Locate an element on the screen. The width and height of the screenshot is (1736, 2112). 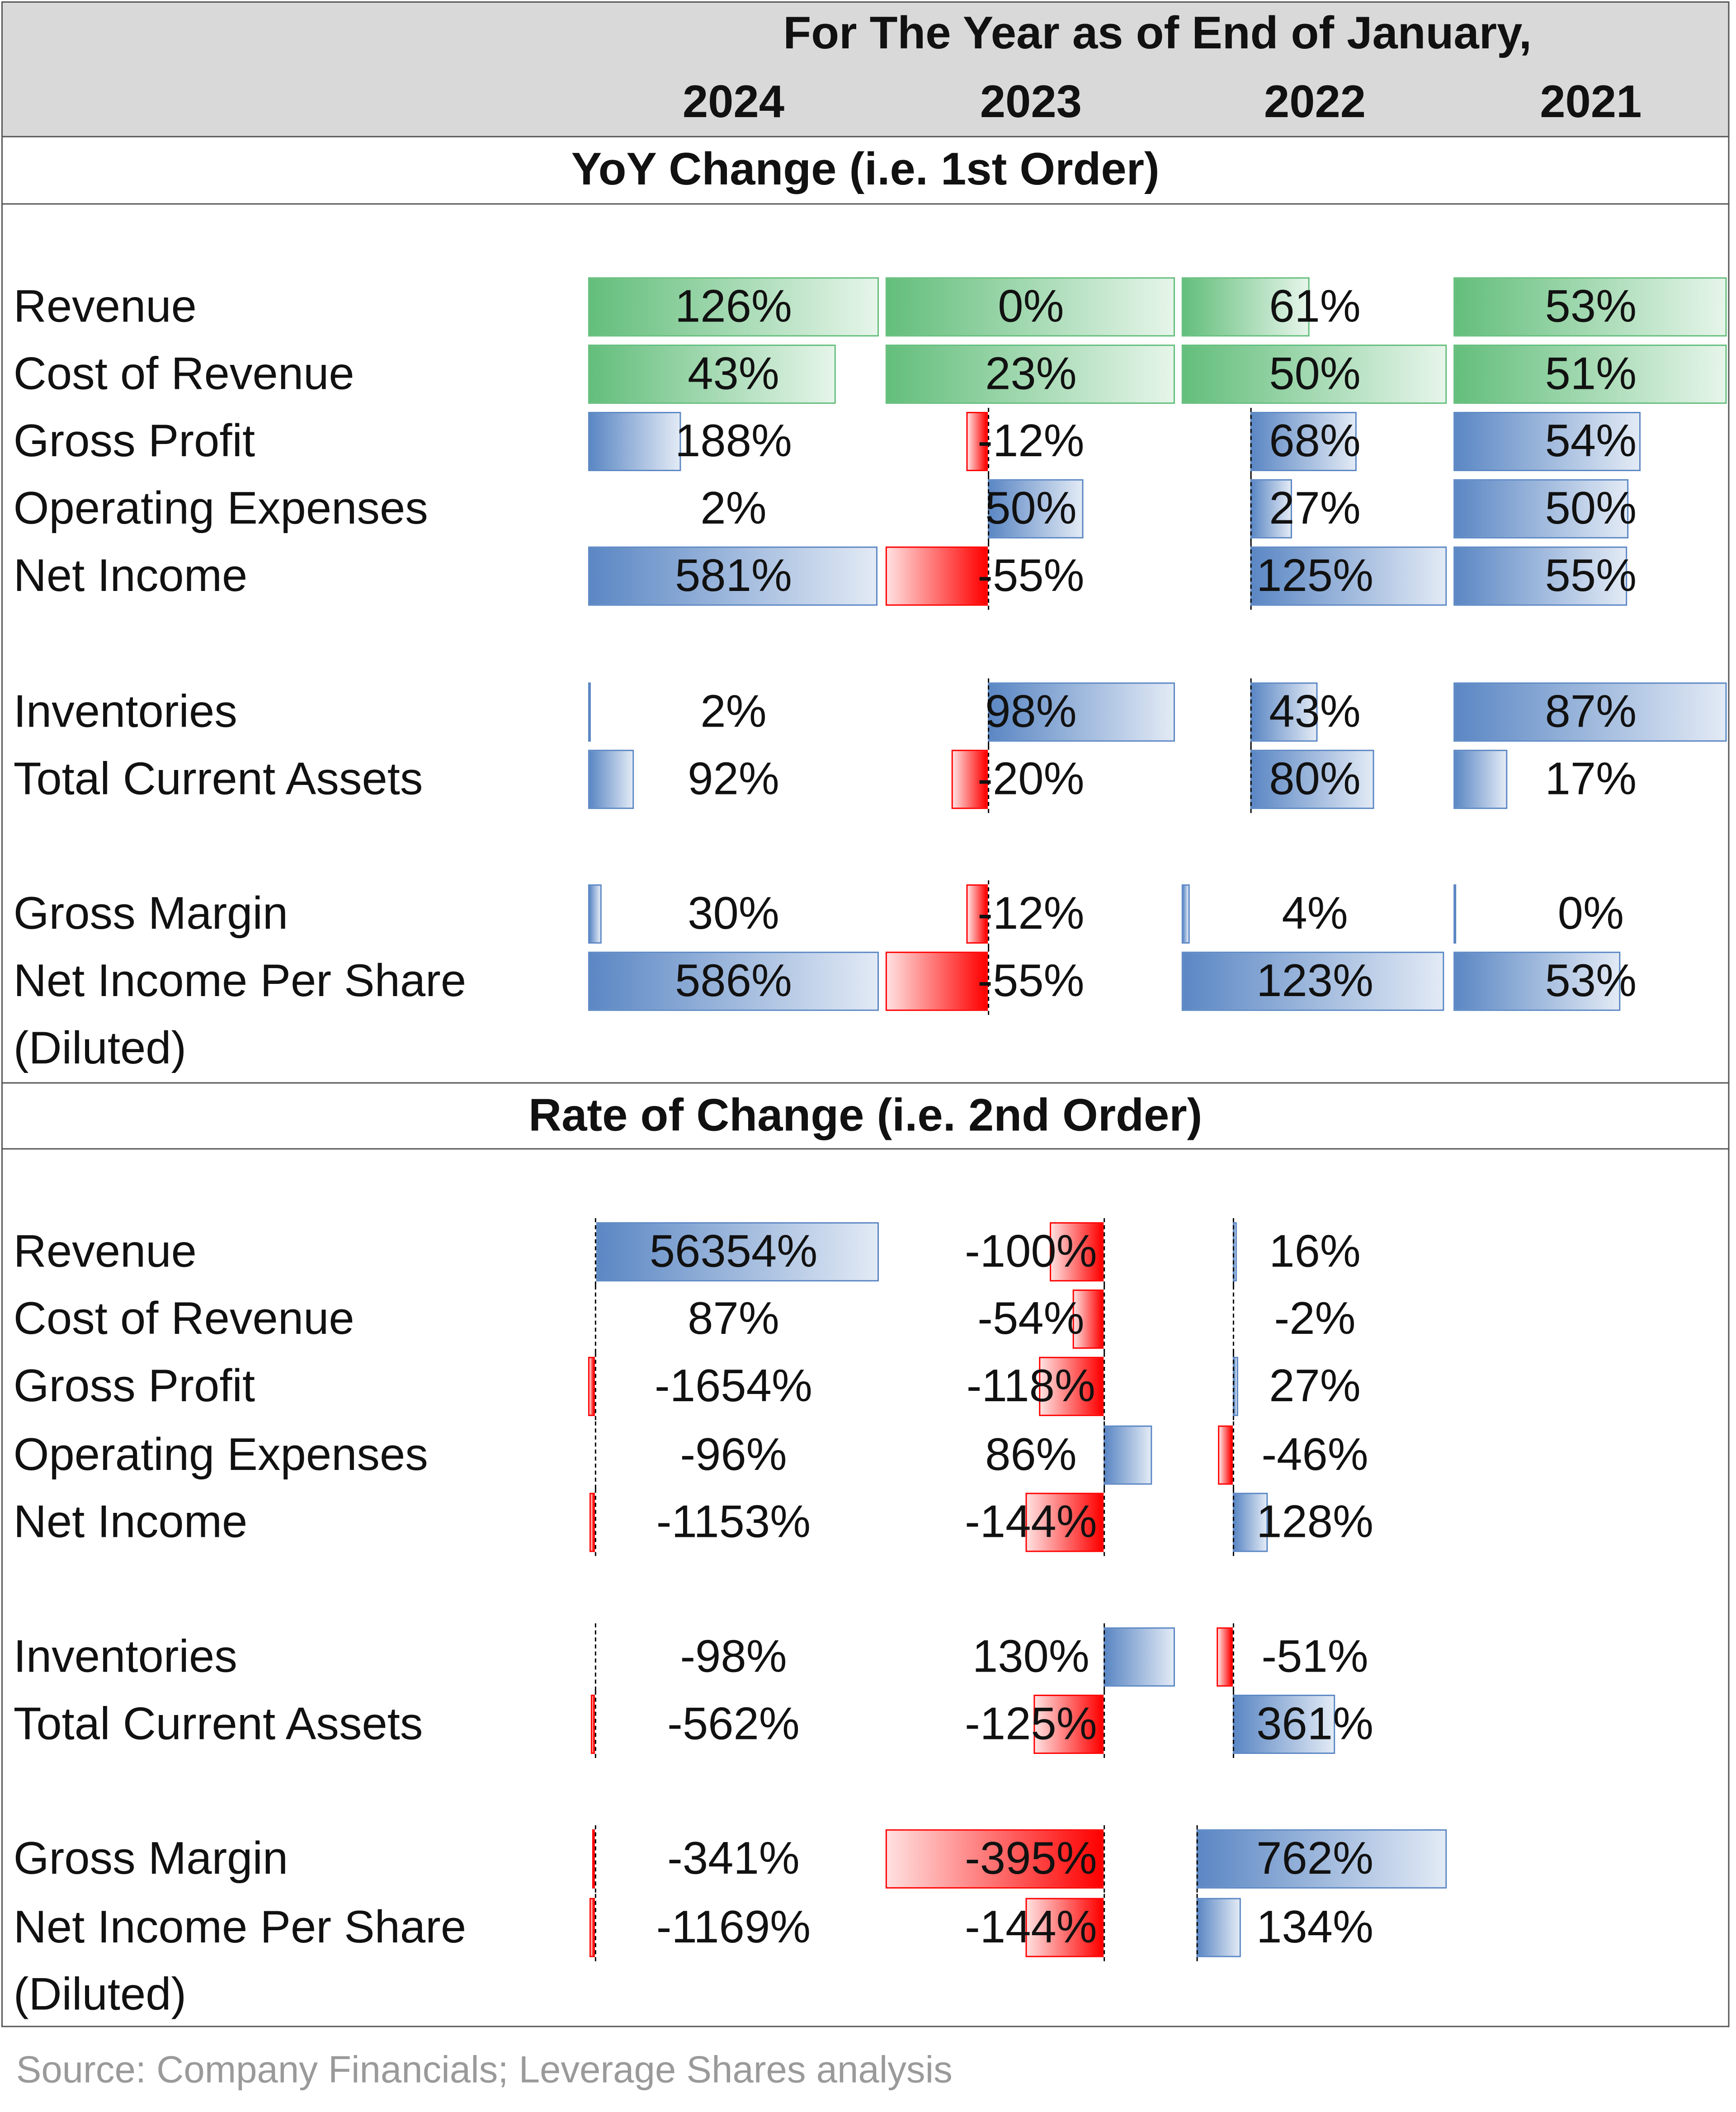
year-2024: 2024 is located at coordinates (733, 102).